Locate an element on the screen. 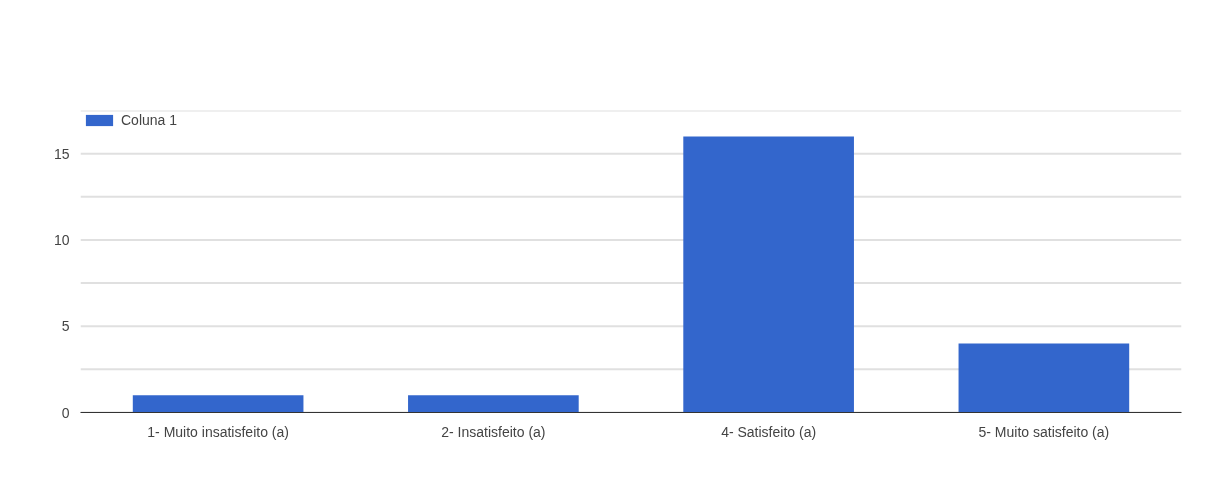 The height and width of the screenshot is (492, 1226). x-tick-label: 4- Satisfeito (a) is located at coordinates (769, 431).